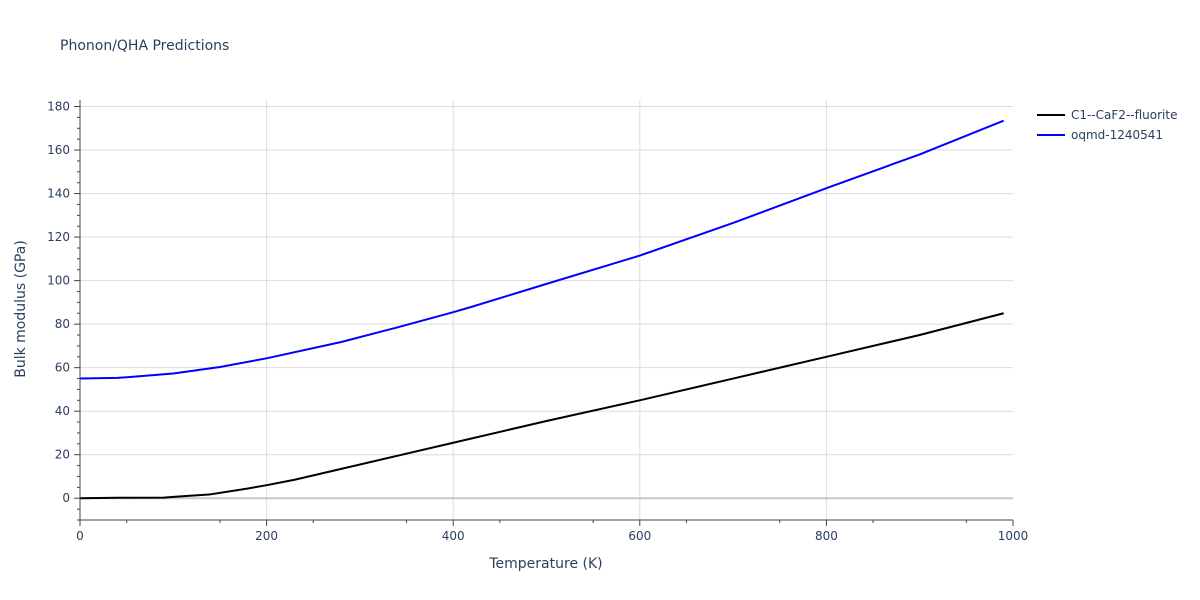 The image size is (1200, 600). What do you see at coordinates (1117, 135) in the screenshot?
I see `legend-label: oqmd-1240541` at bounding box center [1117, 135].